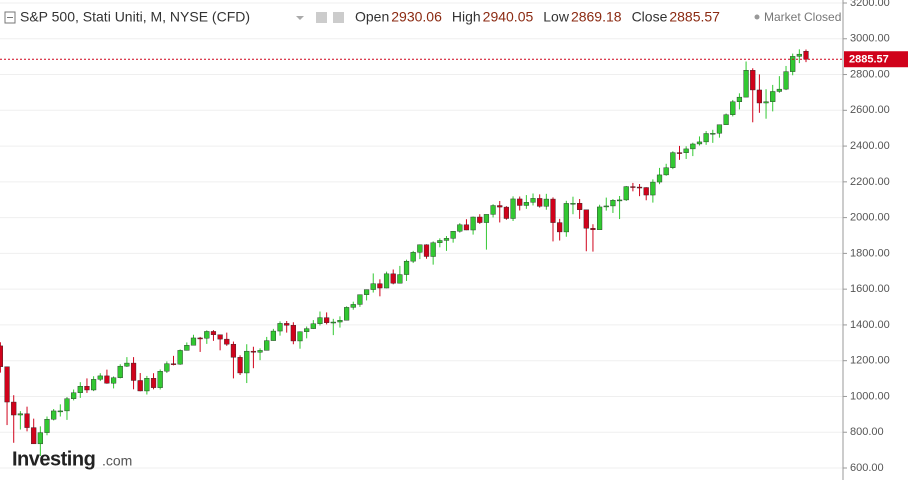 The image size is (908, 485). What do you see at coordinates (416, 17) in the screenshot?
I see `ohlc-value: 2930.06` at bounding box center [416, 17].